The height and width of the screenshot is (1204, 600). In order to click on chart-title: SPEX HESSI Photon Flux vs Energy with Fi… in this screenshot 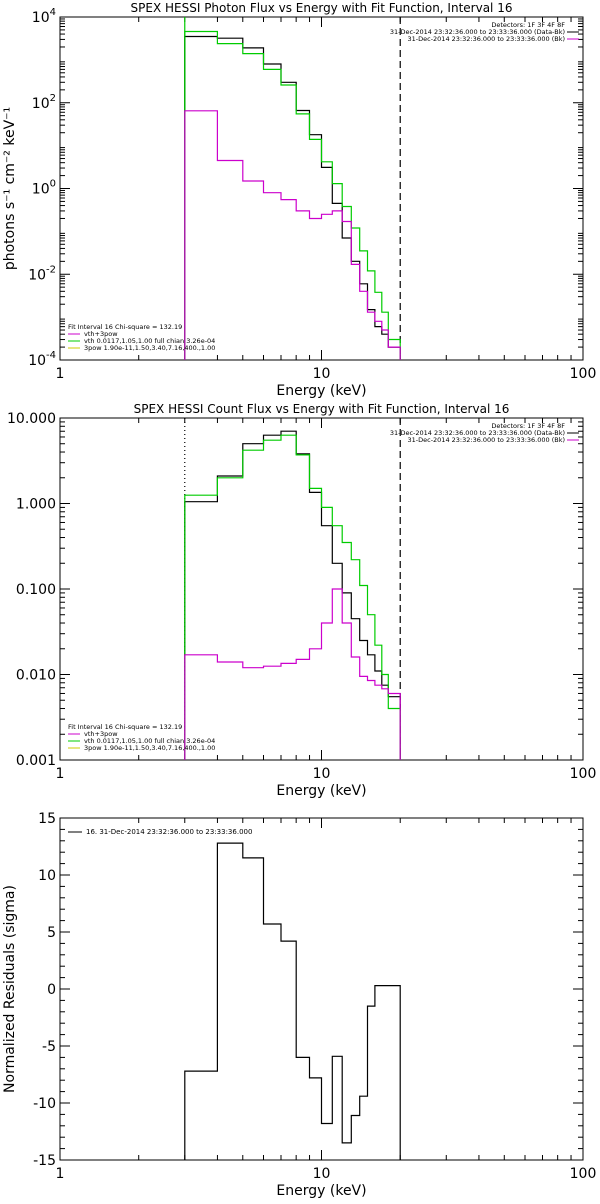, I will do `click(322, 8)`.